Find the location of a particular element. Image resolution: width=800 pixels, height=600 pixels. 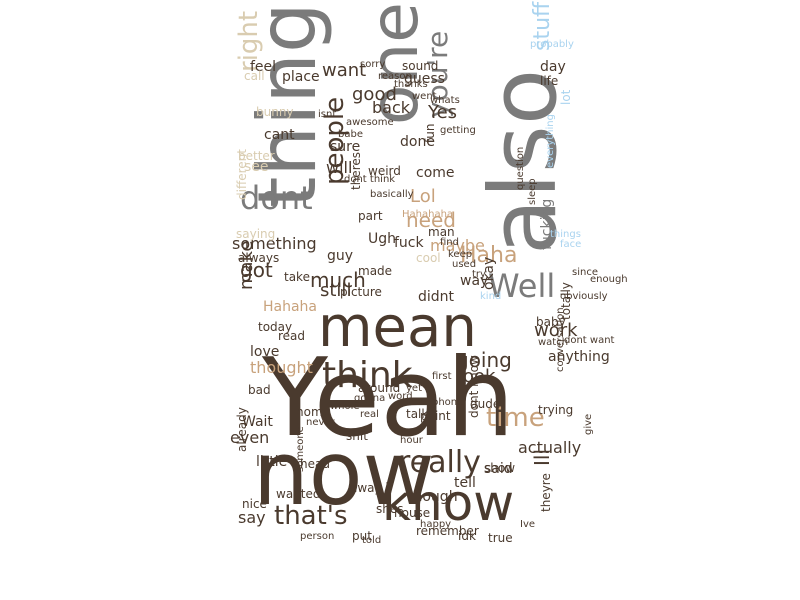

cloud-word: someone is located at coordinates (300, 449).